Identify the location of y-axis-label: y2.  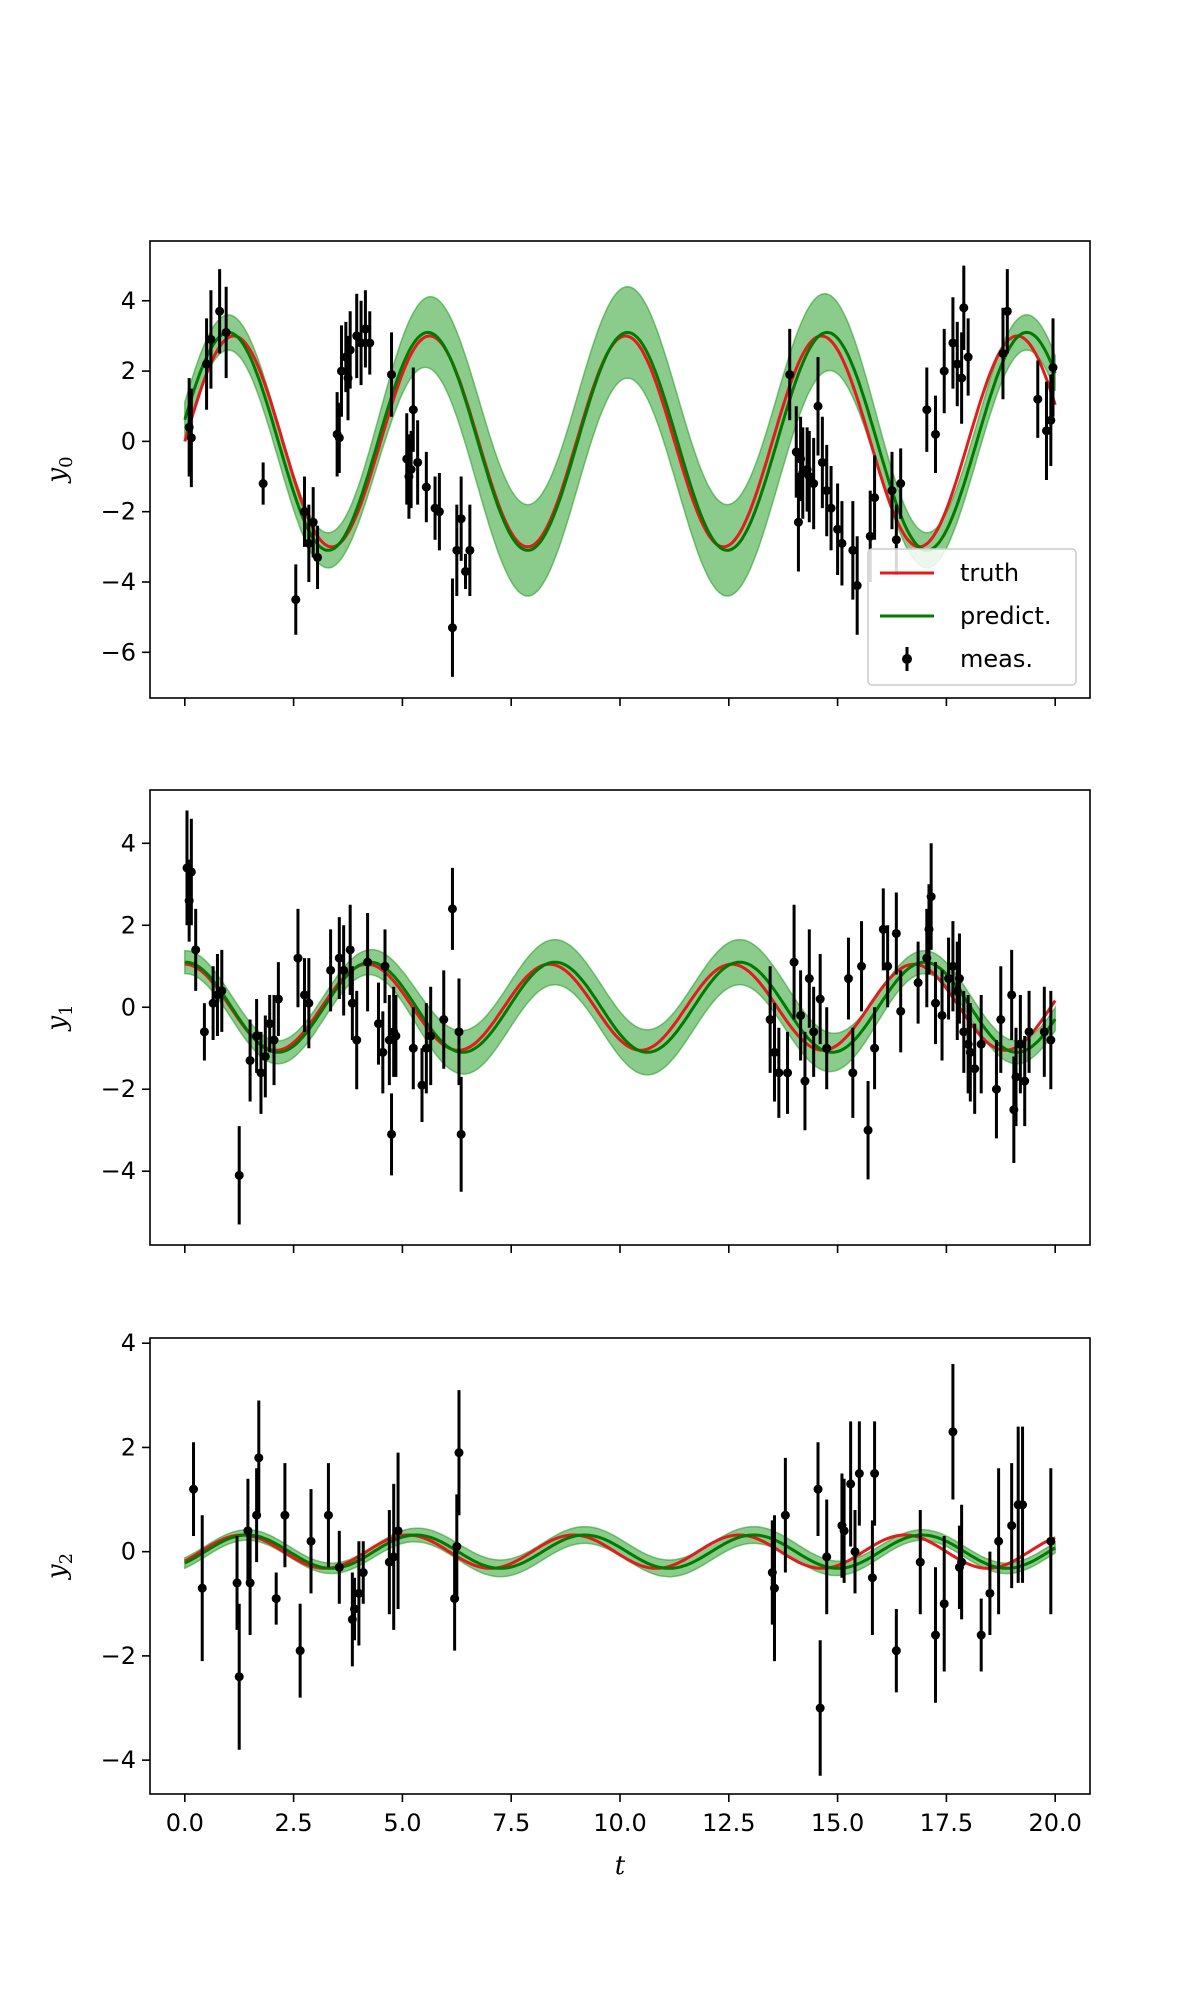
(59, 1566).